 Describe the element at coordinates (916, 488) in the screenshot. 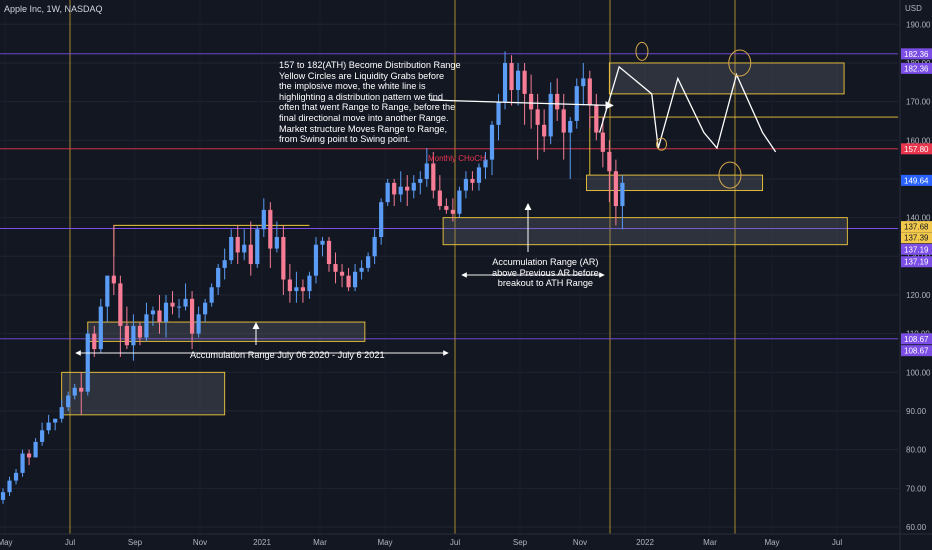

I see `y-tick-label: 70.00` at that location.